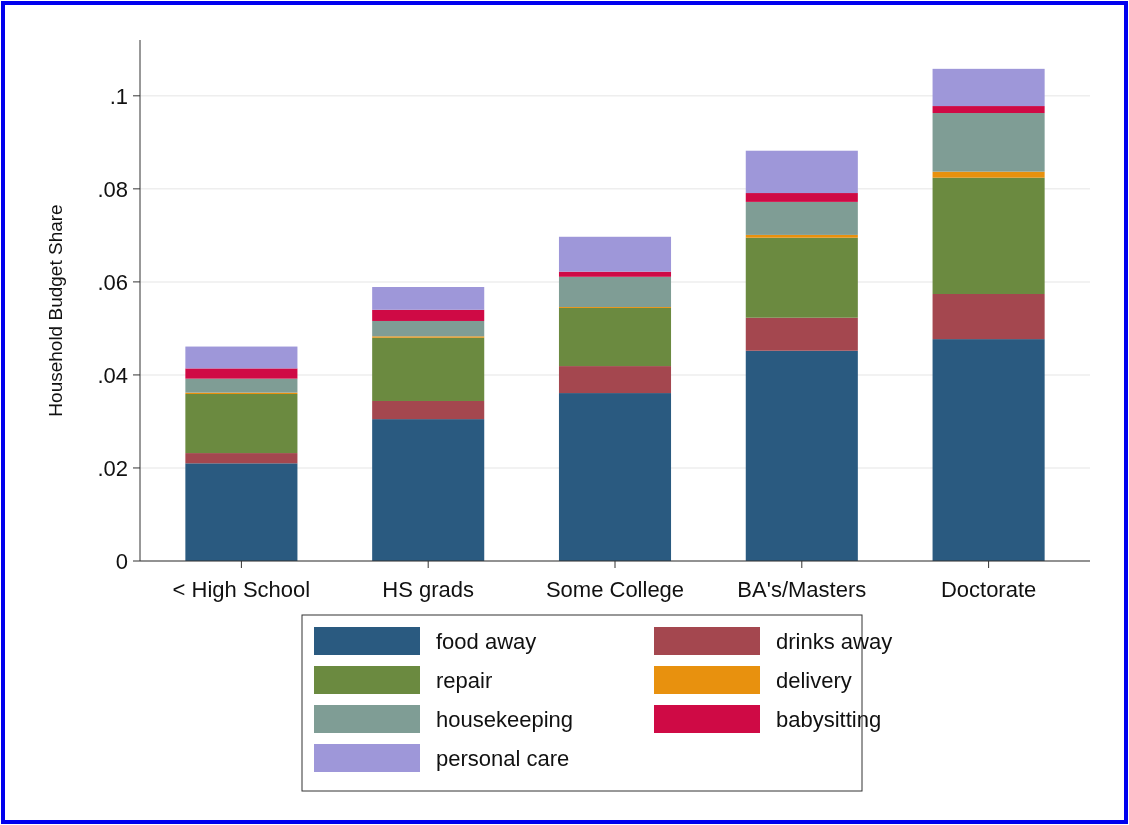  What do you see at coordinates (464, 680) in the screenshot?
I see `legend-label: repair` at bounding box center [464, 680].